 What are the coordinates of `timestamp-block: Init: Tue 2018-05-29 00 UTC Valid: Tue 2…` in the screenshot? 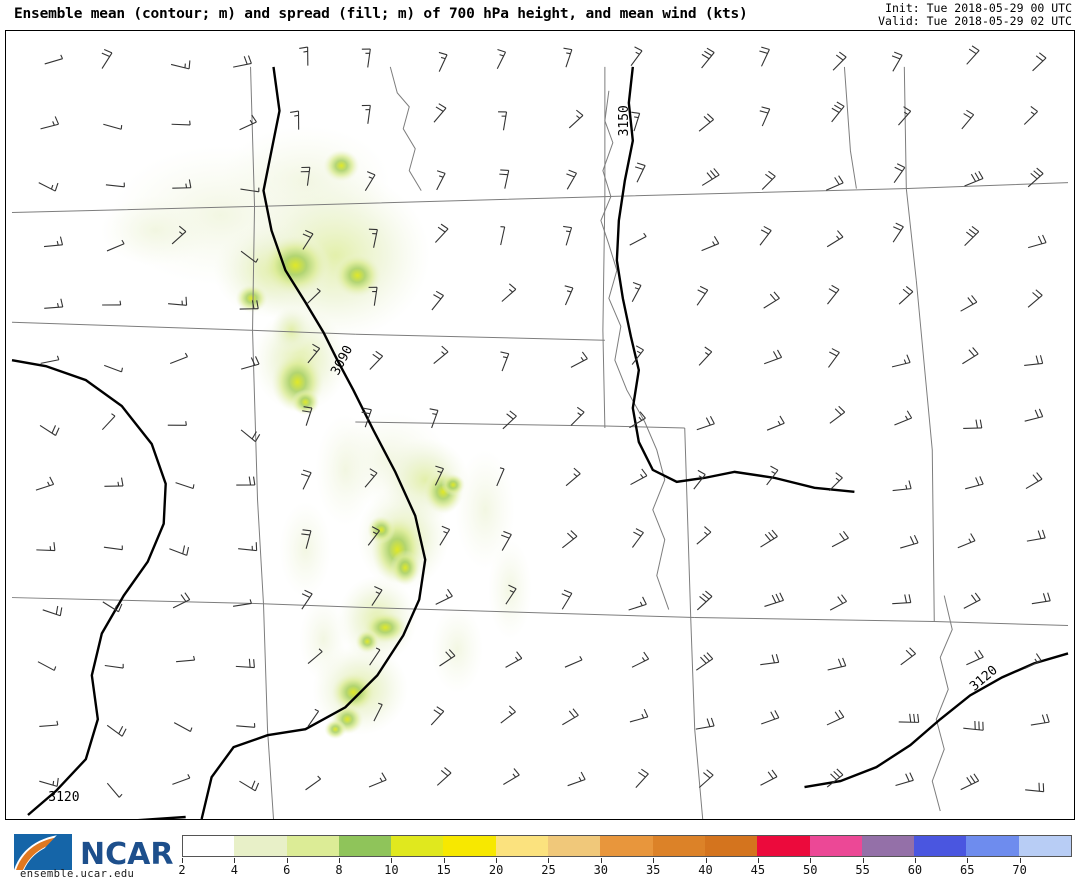 It's located at (975, 15).